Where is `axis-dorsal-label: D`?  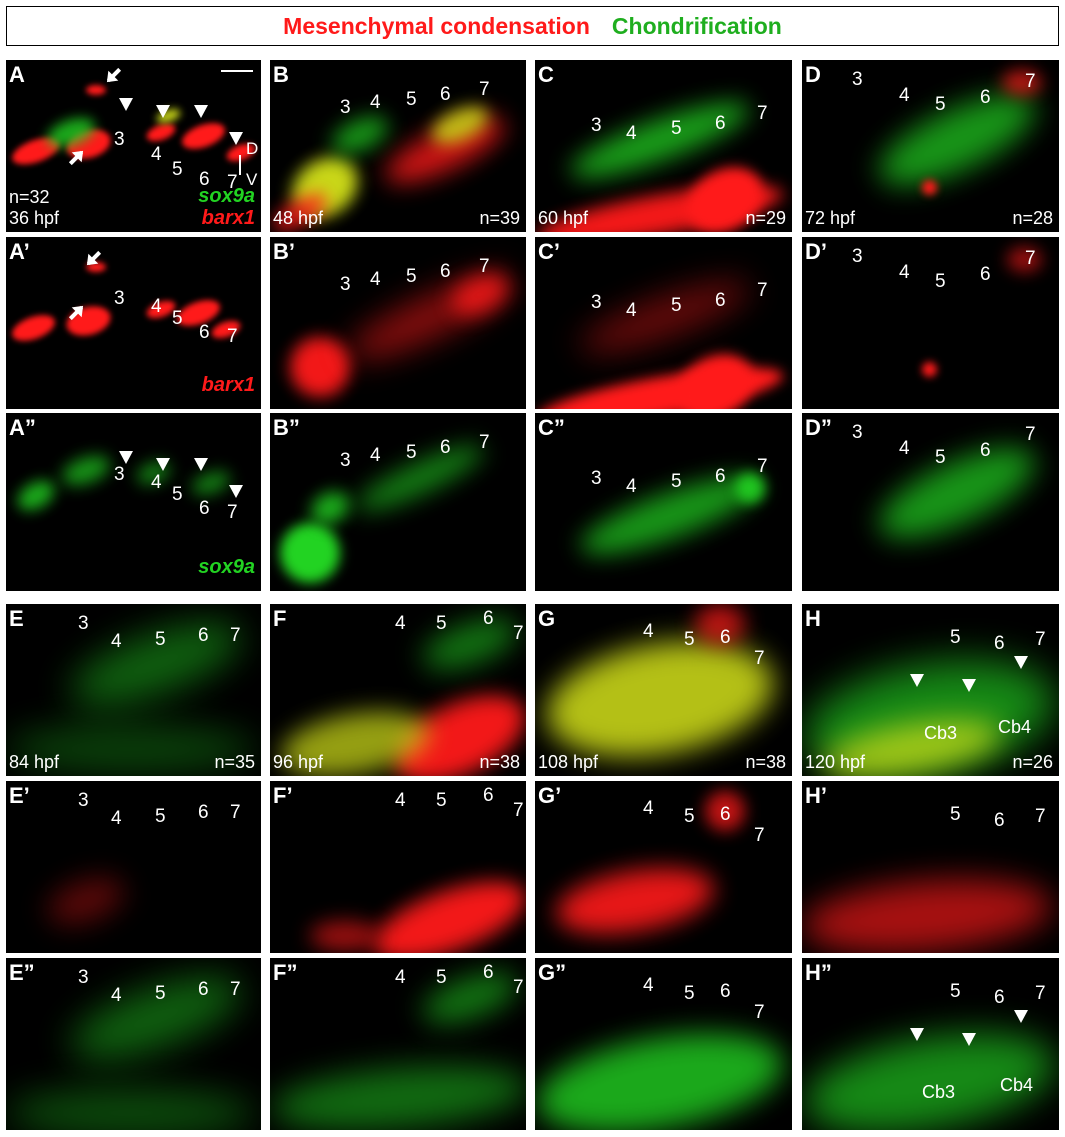
axis-dorsal-label: D is located at coordinates (252, 148).